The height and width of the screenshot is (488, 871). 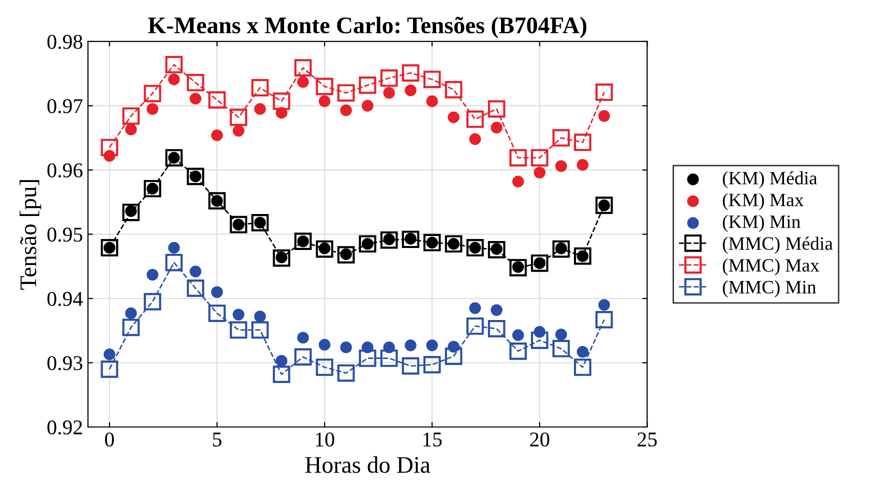 I want to click on y-tick-label: 0.98, so click(x=64, y=42).